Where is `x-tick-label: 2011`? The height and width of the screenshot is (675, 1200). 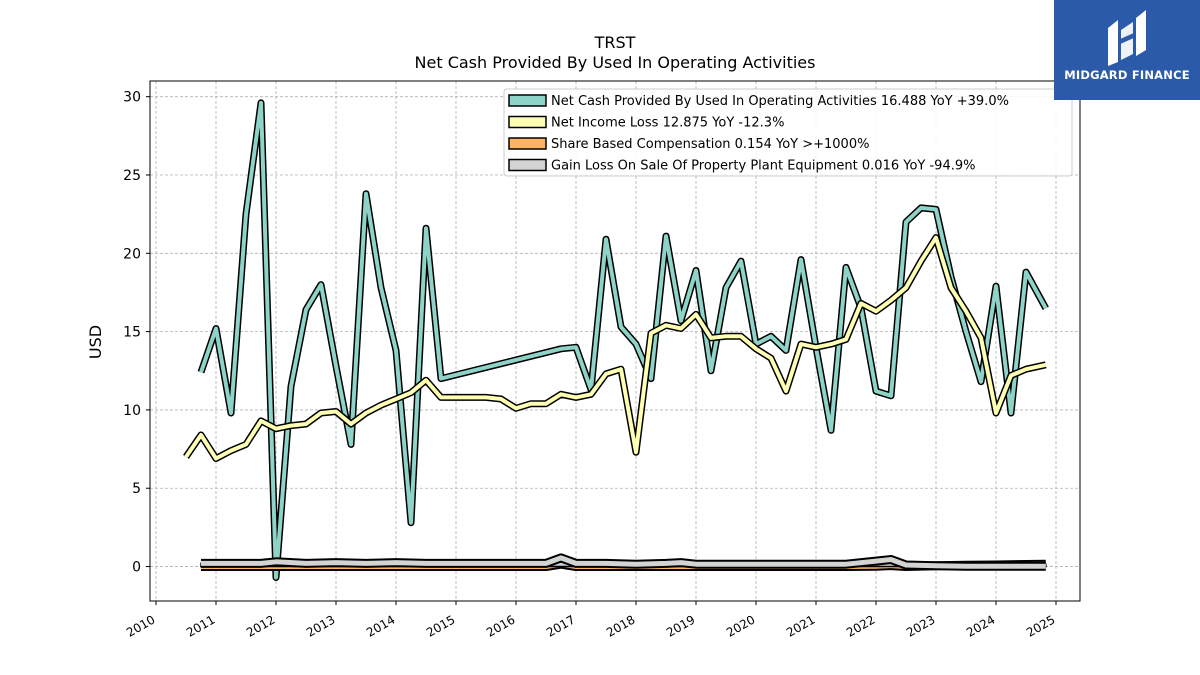 x-tick-label: 2011 is located at coordinates (200, 625).